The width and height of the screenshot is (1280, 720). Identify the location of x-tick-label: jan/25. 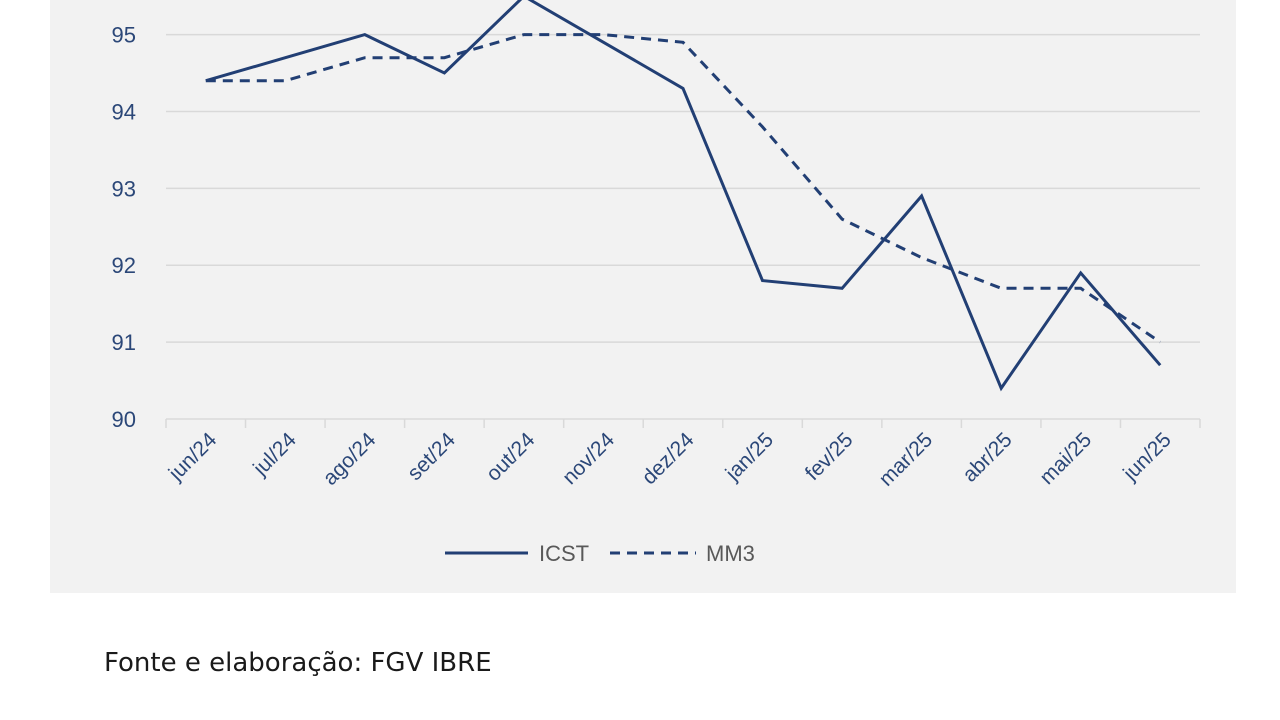
(749, 456).